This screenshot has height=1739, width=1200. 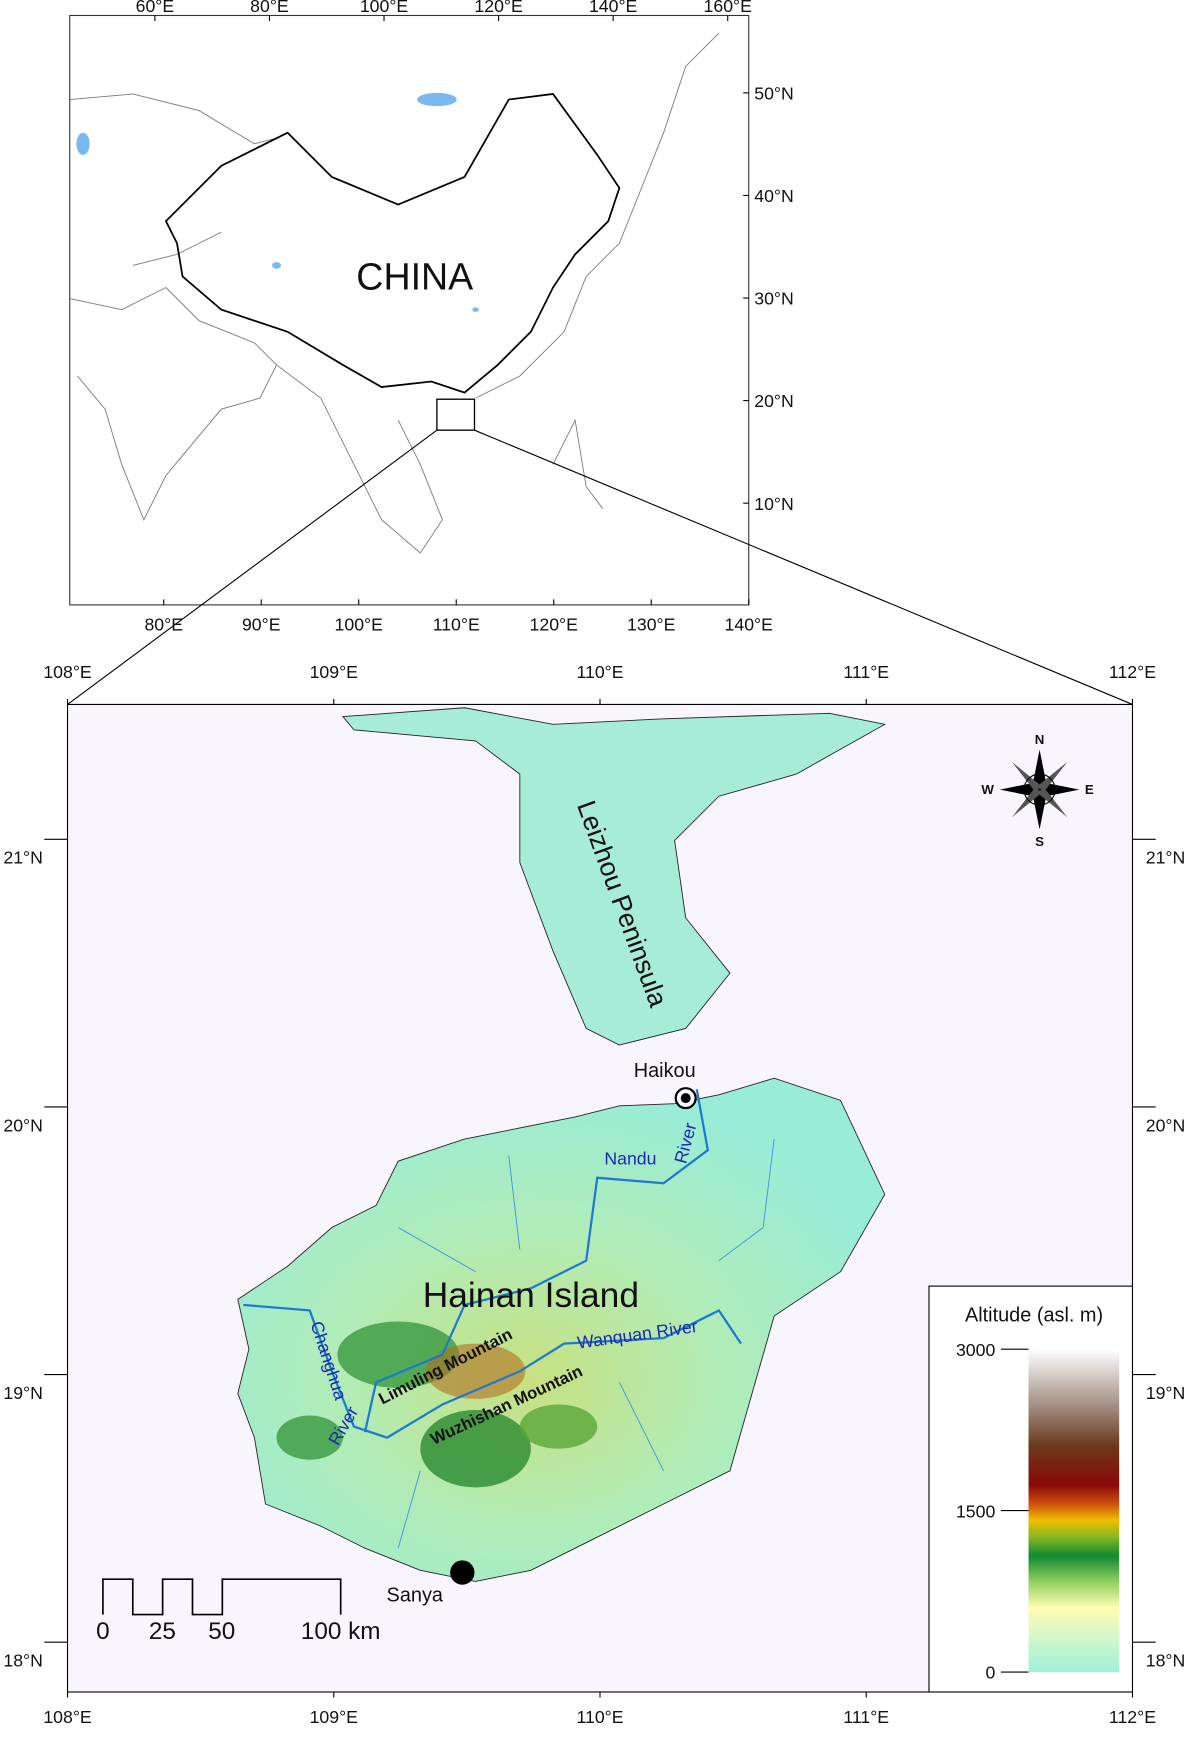 I want to click on y-tick-label: 10°N, so click(x=774, y=504).